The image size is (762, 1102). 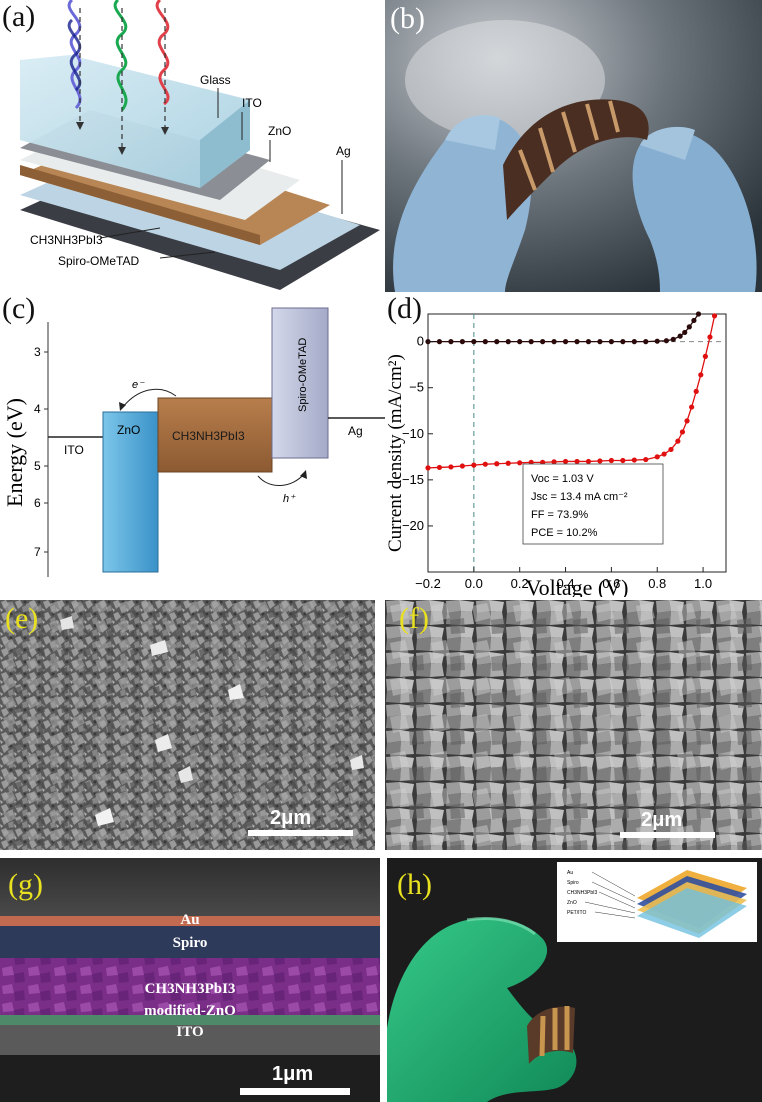 I want to click on panel-h: Au Spiro CH3NH3PbI3 ZnO PET/ITO (h), so click(x=574, y=980).